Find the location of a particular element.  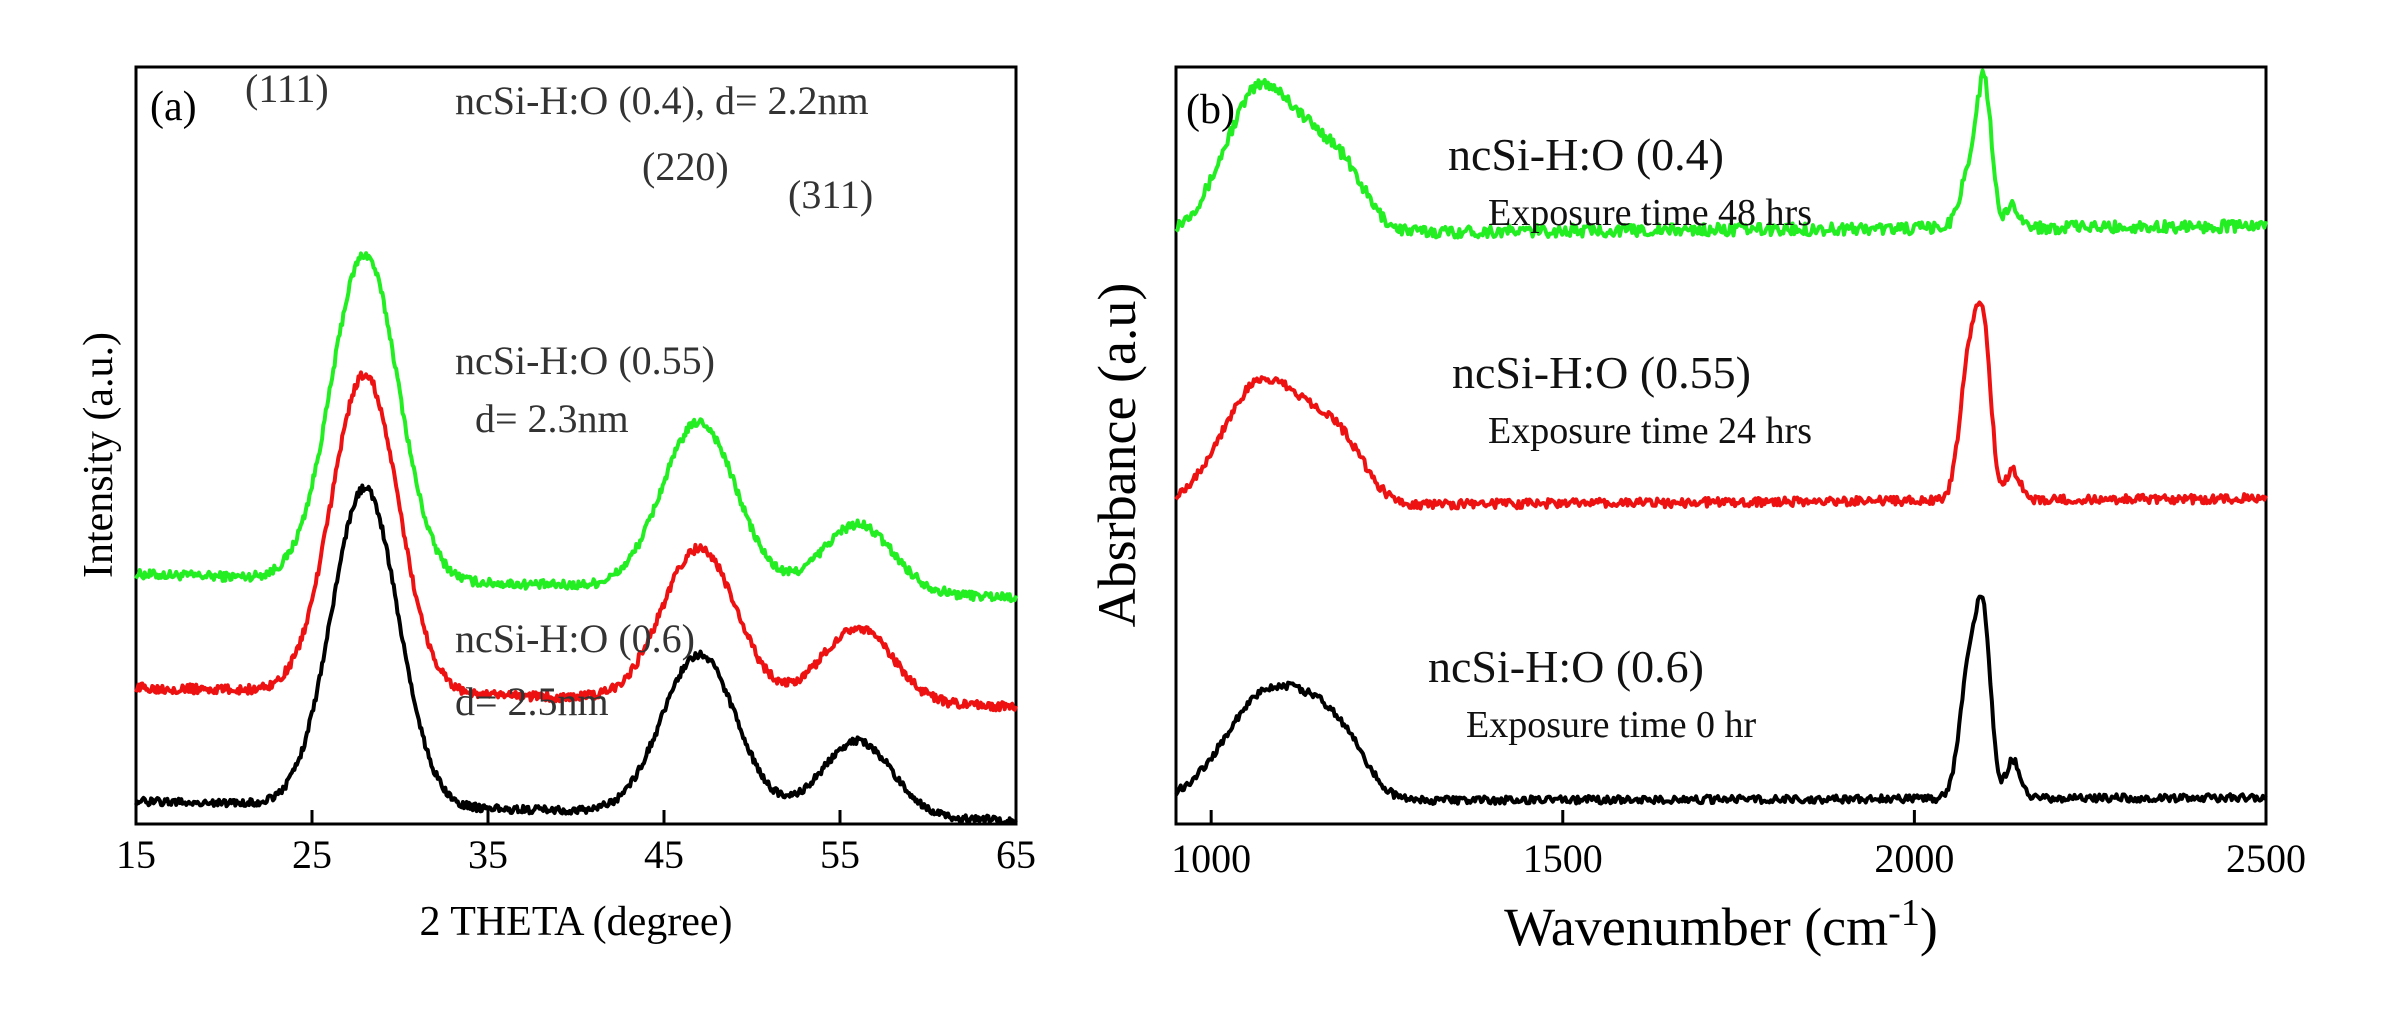

exposure-label-0: Exposure time 0 hr is located at coordinates (1611, 725).